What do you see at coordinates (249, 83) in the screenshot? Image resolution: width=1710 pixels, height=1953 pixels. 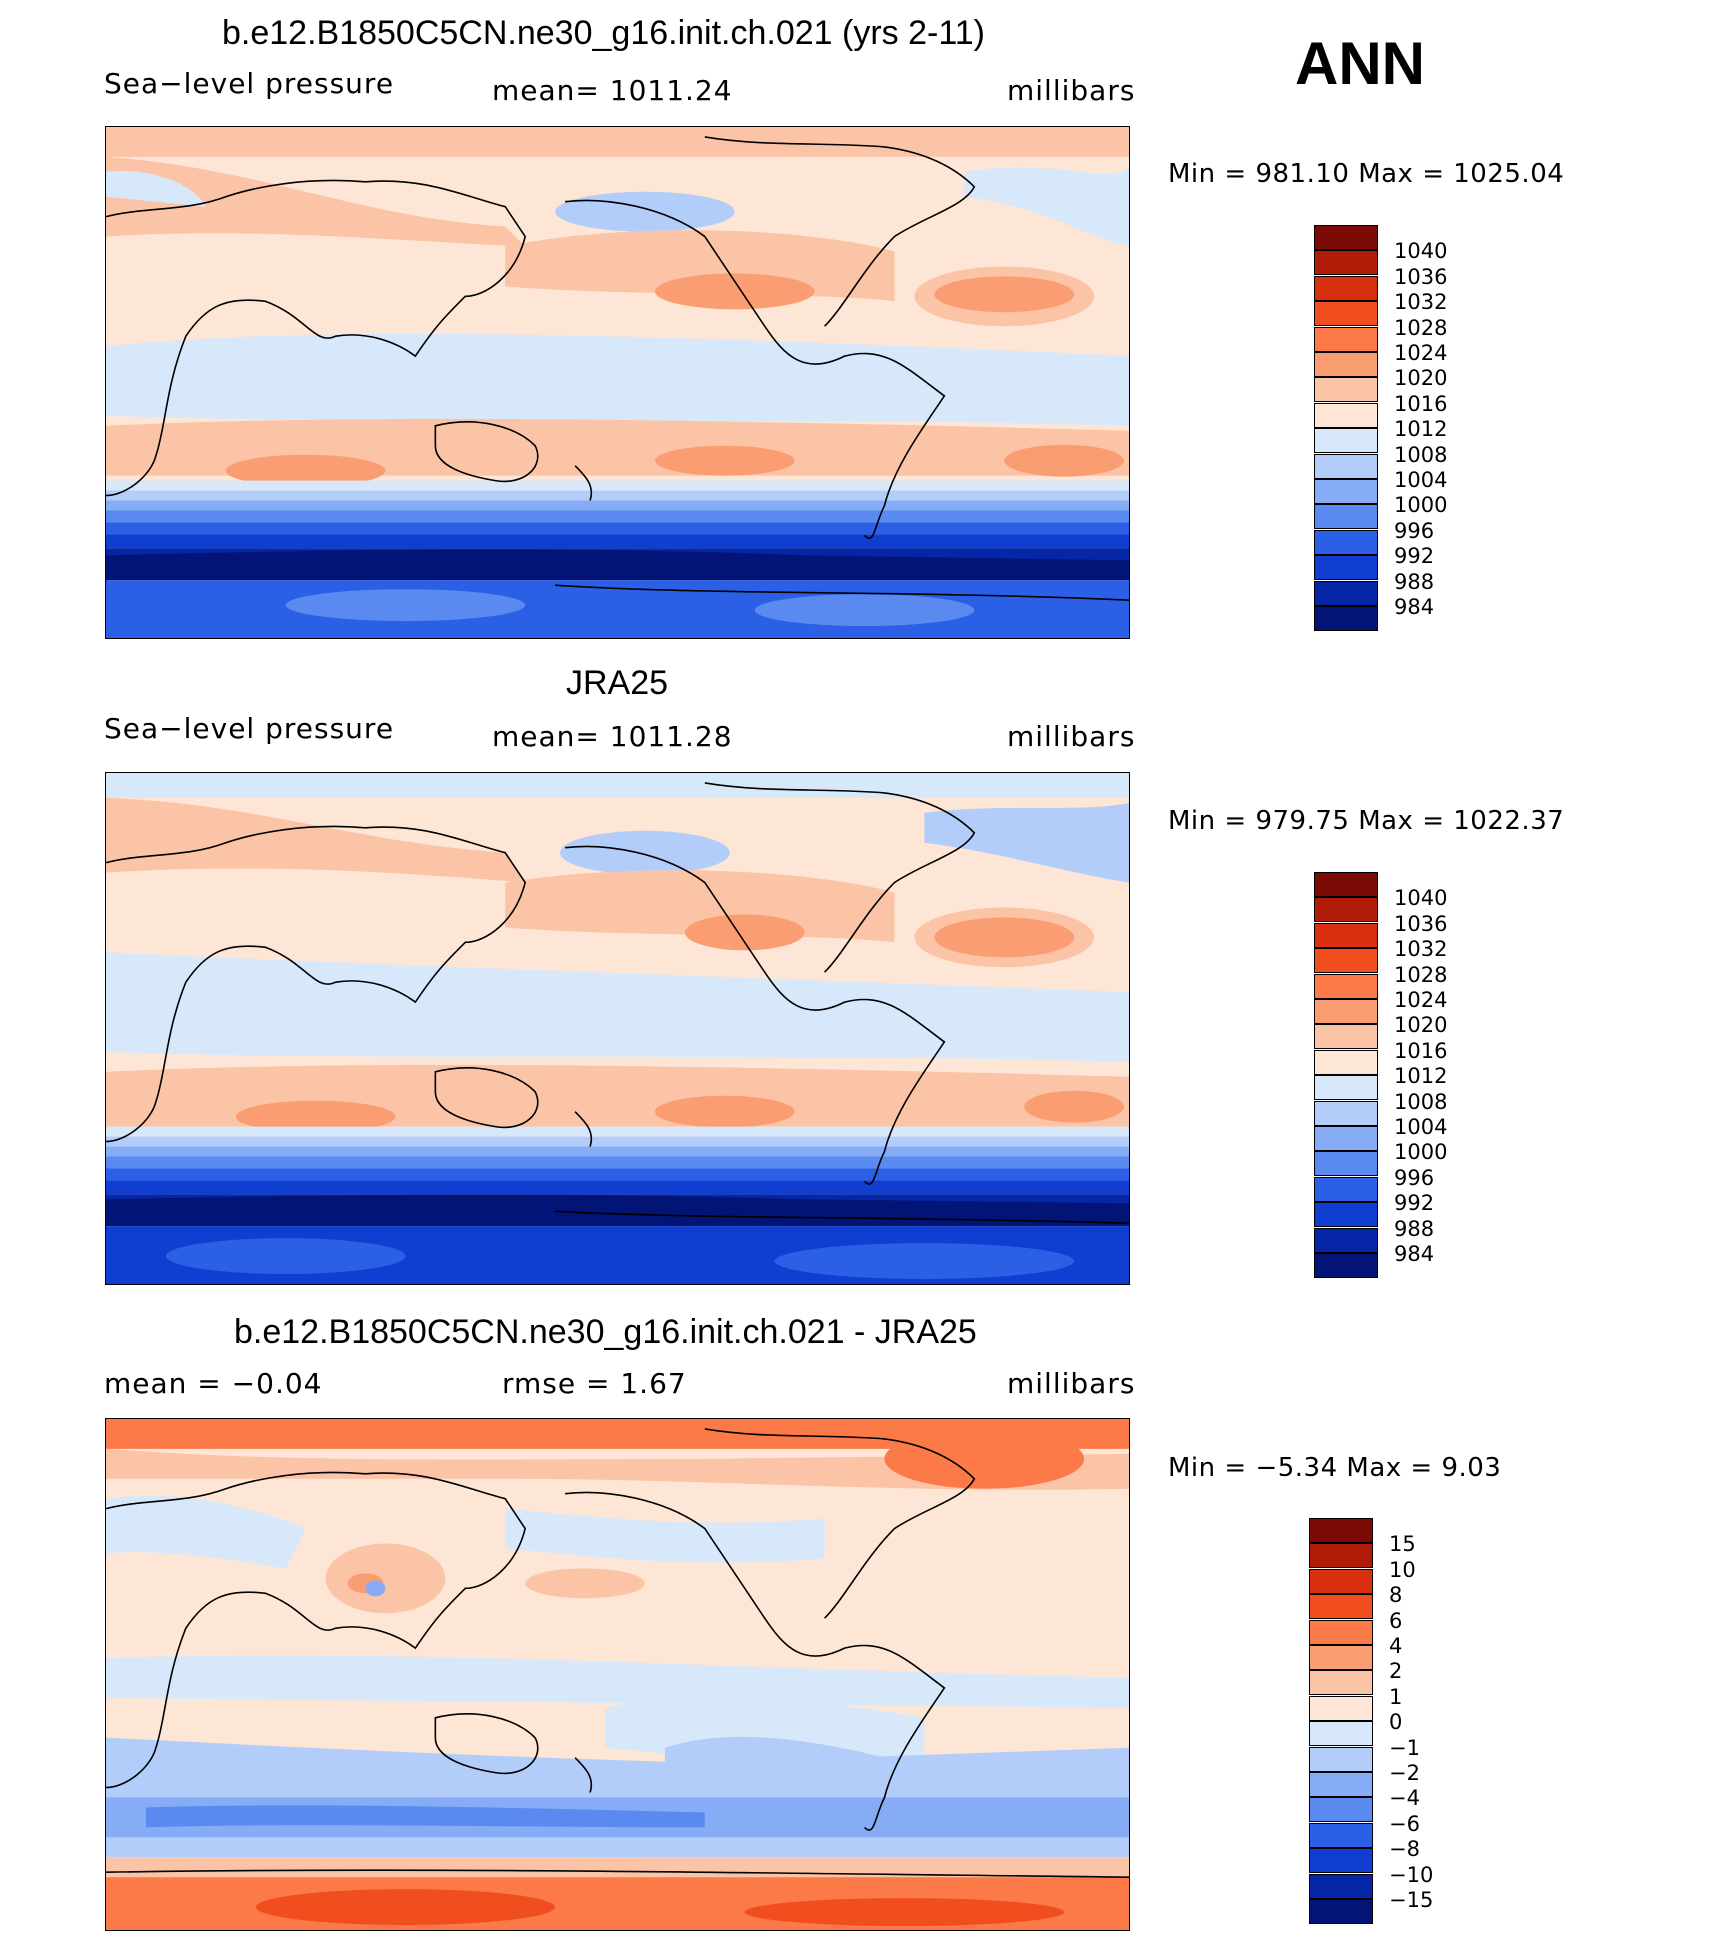 I see `panel1-variable-label: Sea−level pressure` at bounding box center [249, 83].